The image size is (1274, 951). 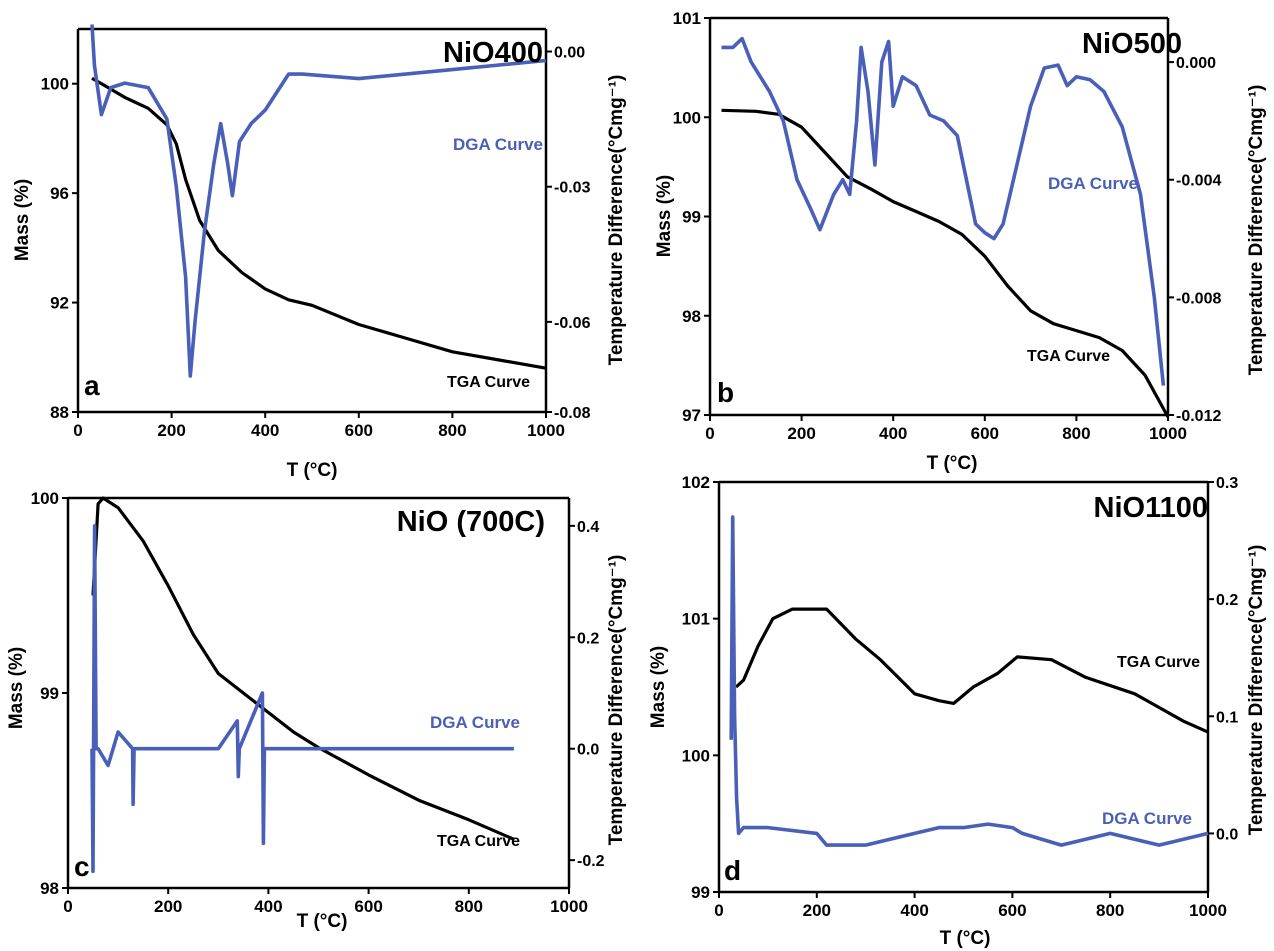 What do you see at coordinates (572, 413) in the screenshot?
I see `y2-tick-label: -0.08` at bounding box center [572, 413].